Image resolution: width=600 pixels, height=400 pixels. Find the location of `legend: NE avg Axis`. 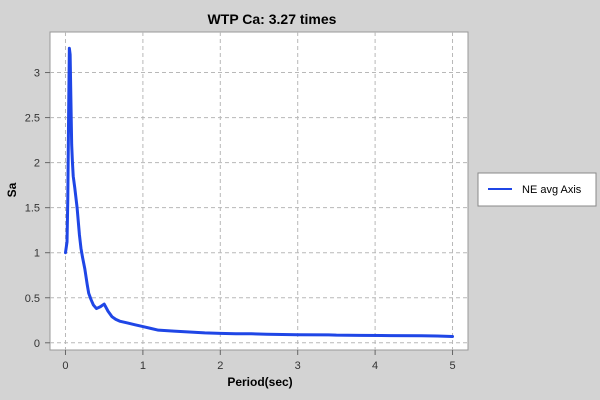

legend: NE avg Axis is located at coordinates (537, 189).